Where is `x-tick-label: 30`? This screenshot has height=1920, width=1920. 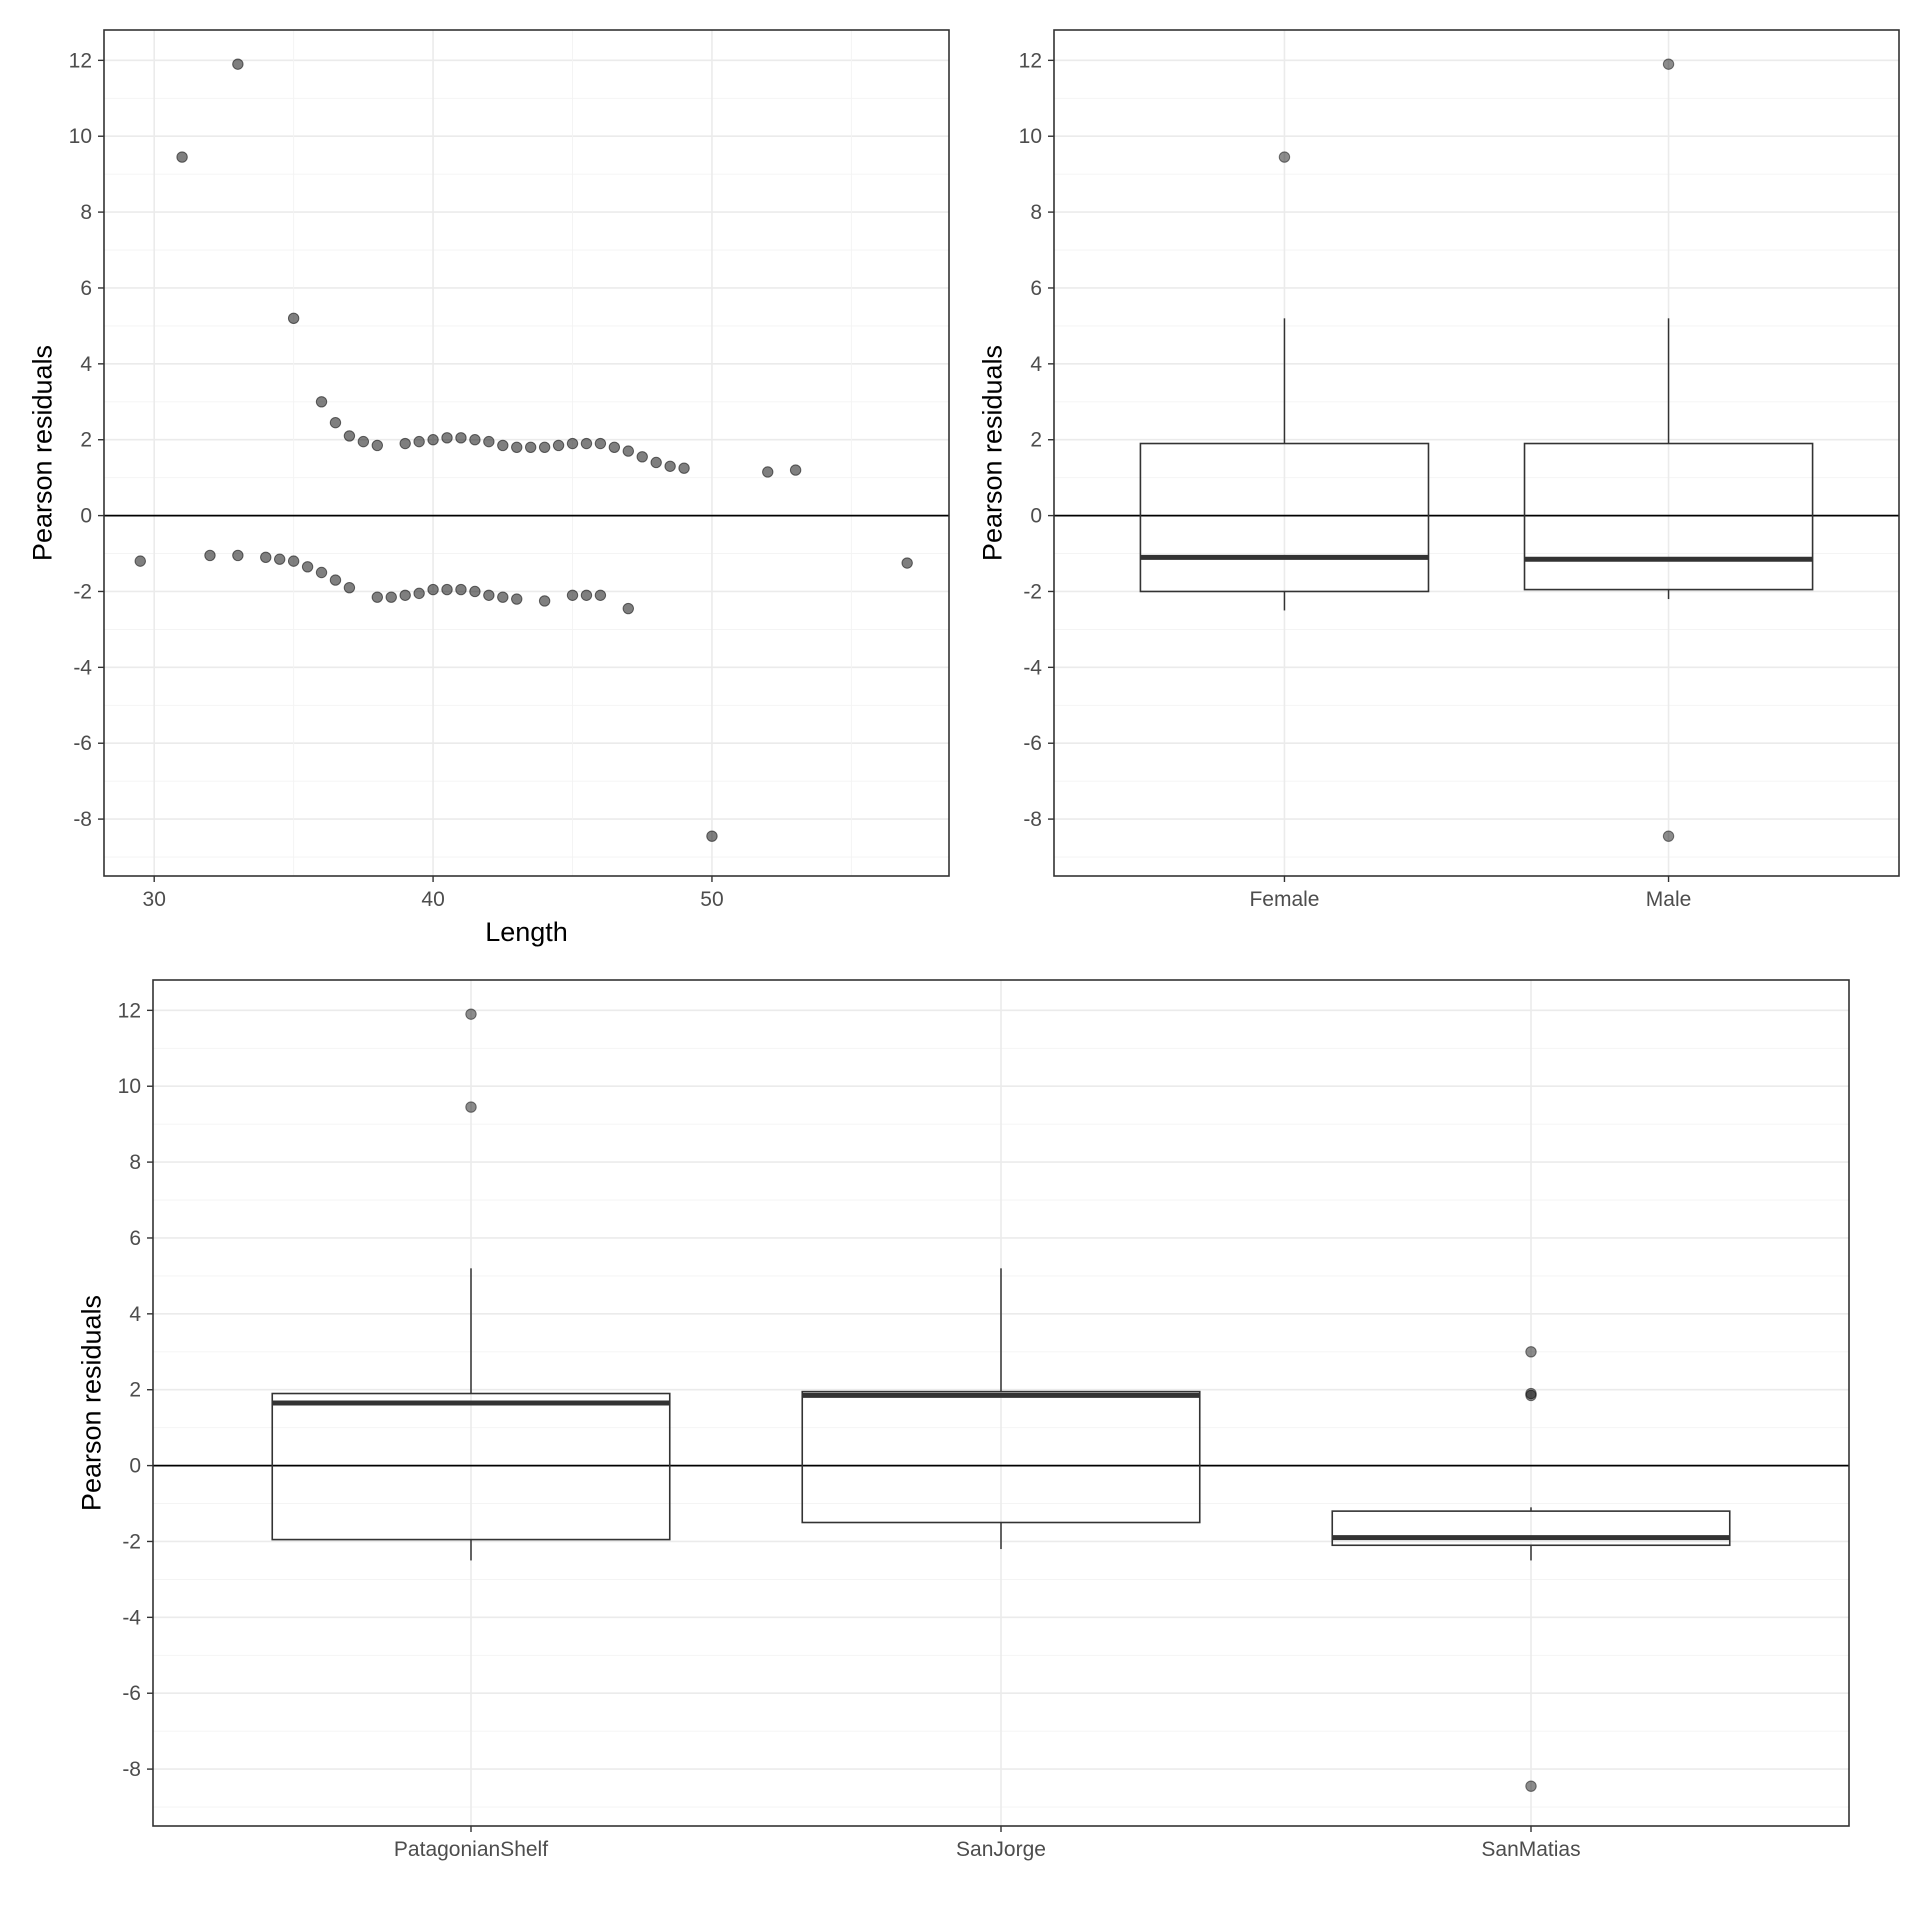 x-tick-label: 30 is located at coordinates (154, 899).